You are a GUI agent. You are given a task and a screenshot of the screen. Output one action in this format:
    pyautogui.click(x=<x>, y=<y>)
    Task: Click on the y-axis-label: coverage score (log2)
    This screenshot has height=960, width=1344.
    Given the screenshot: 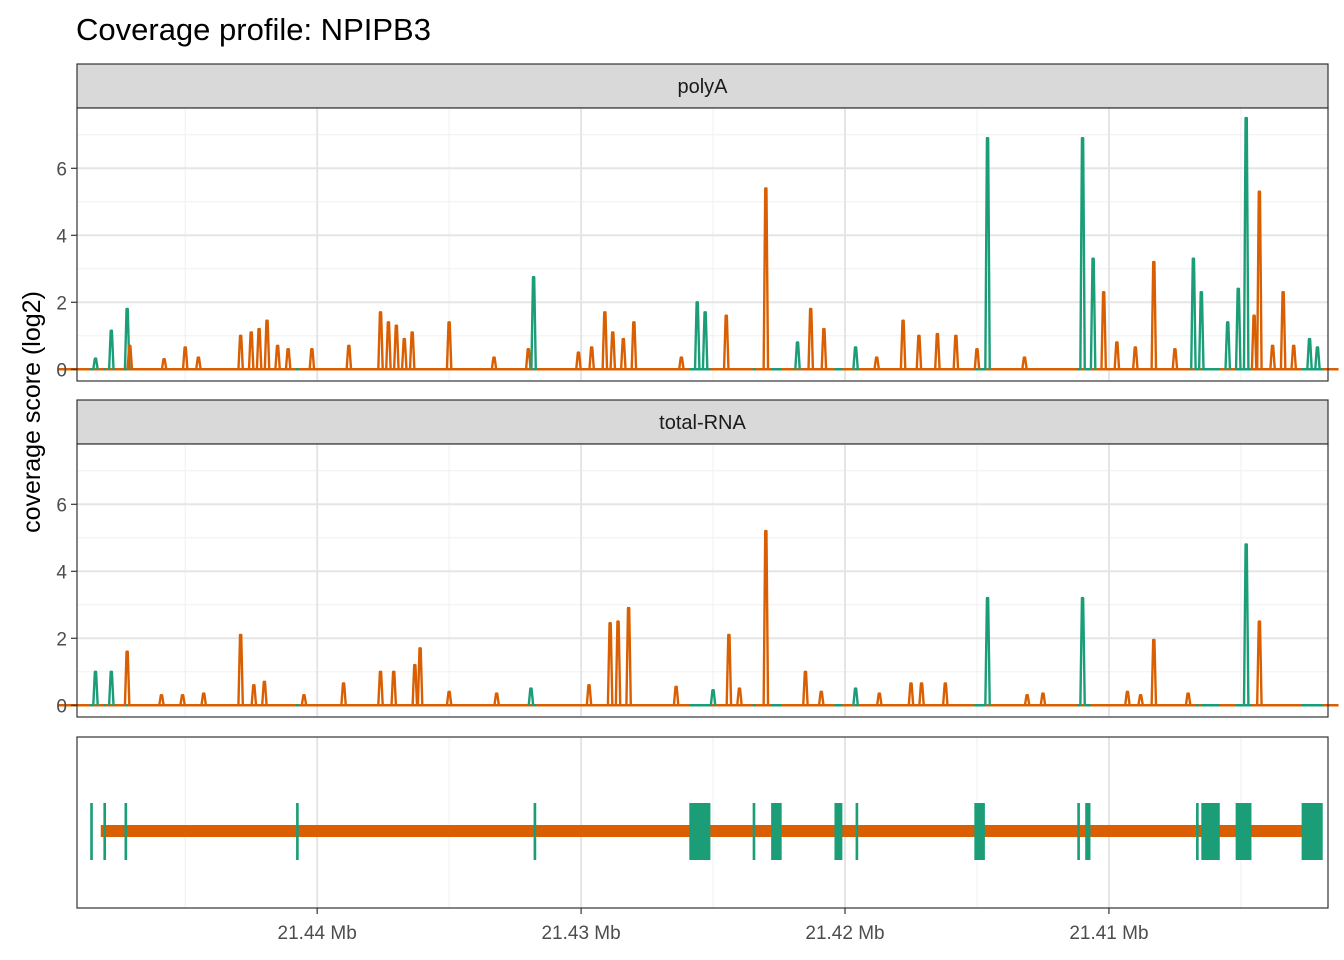 What is the action you would take?
    pyautogui.click(x=32, y=412)
    